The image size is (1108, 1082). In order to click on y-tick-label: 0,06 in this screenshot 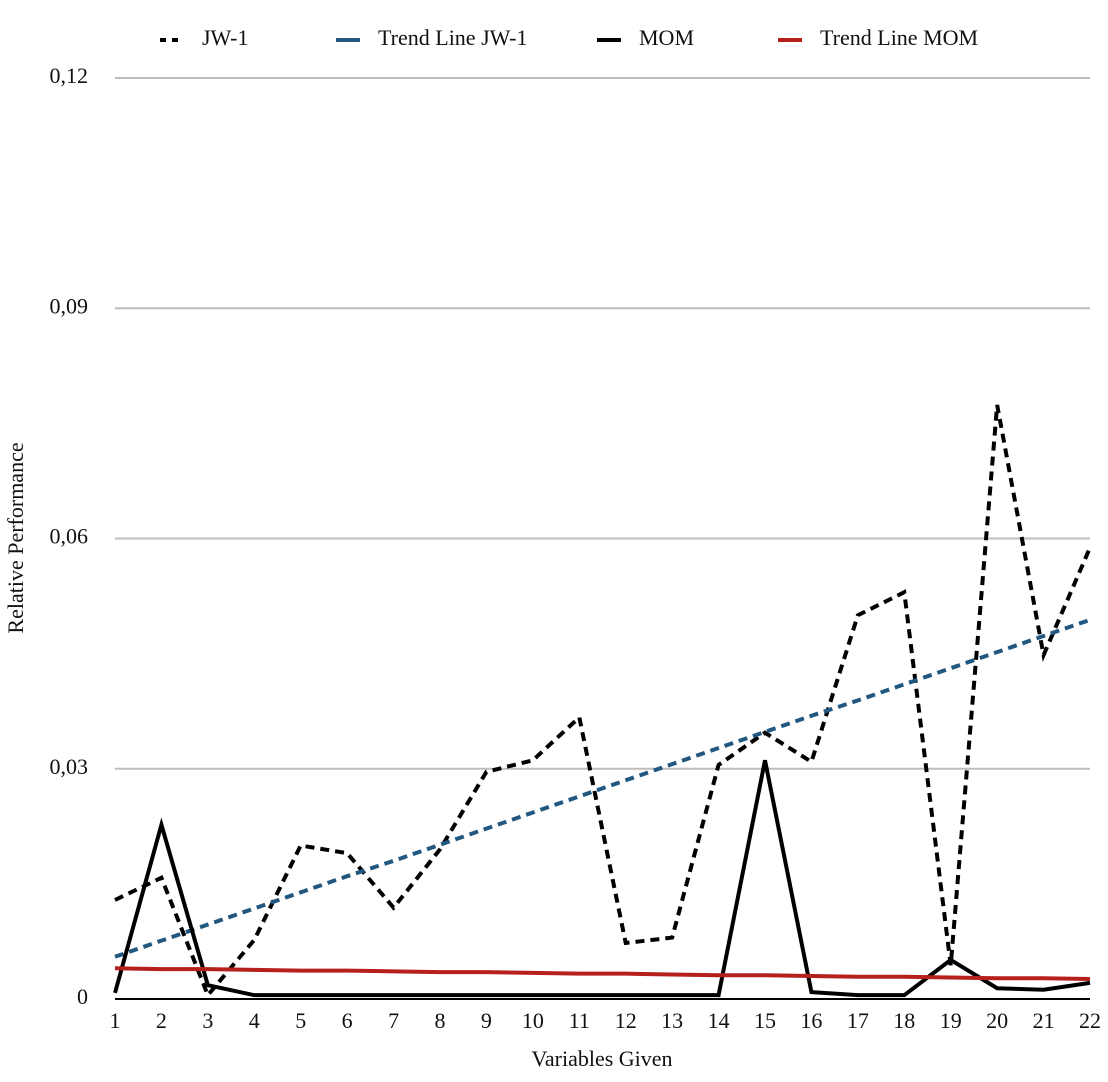, I will do `click(69, 536)`.